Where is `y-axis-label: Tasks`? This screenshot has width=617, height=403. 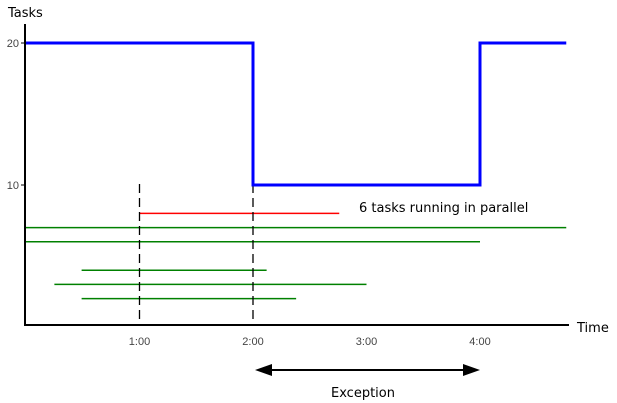
y-axis-label: Tasks is located at coordinates (25, 13).